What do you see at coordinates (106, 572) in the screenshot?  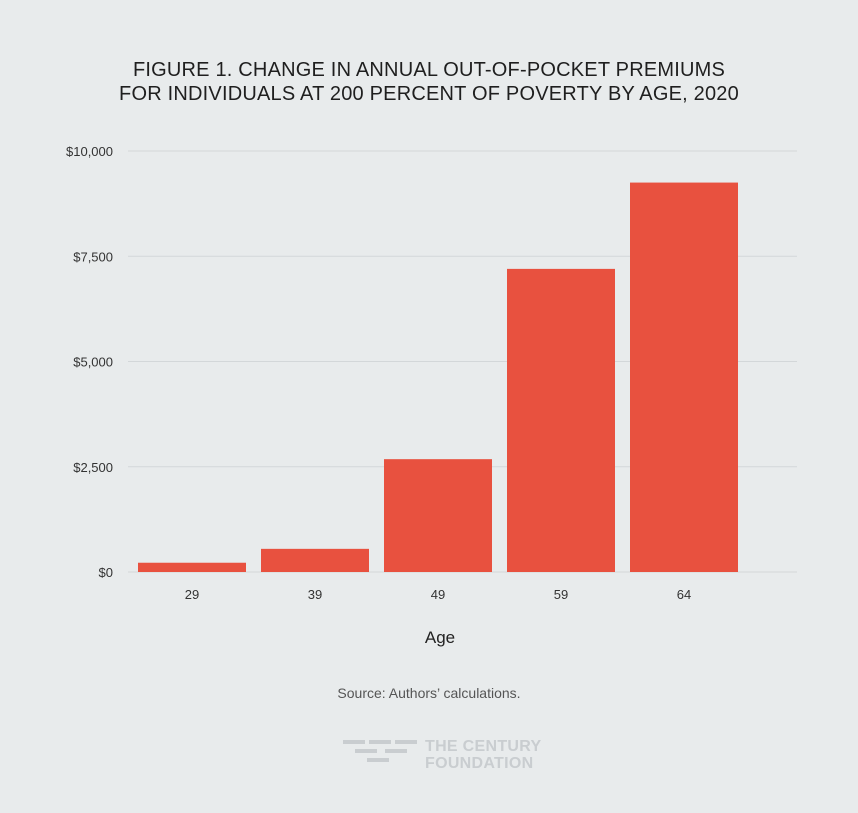 I see `y-tick-label: $0` at bounding box center [106, 572].